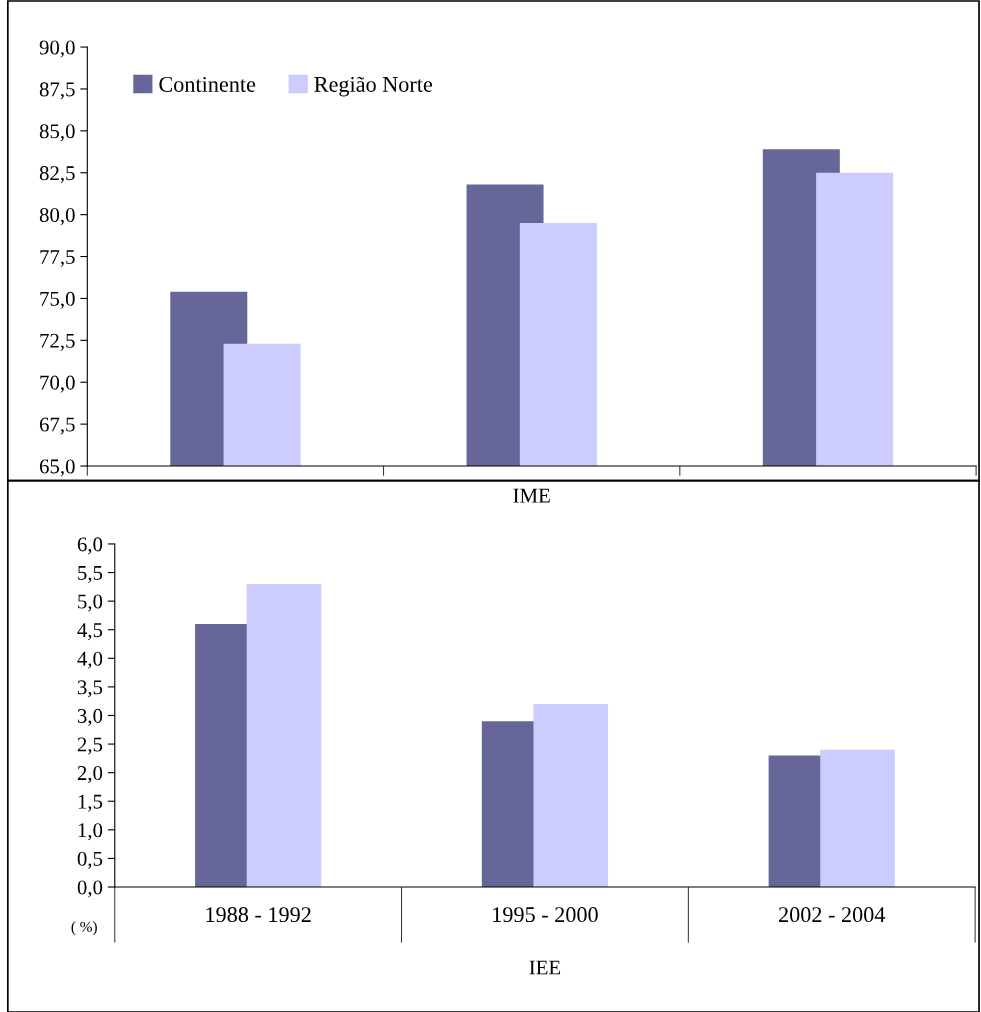  Describe the element at coordinates (57, 217) in the screenshot. I see `y-tick-label: 80,0` at that location.